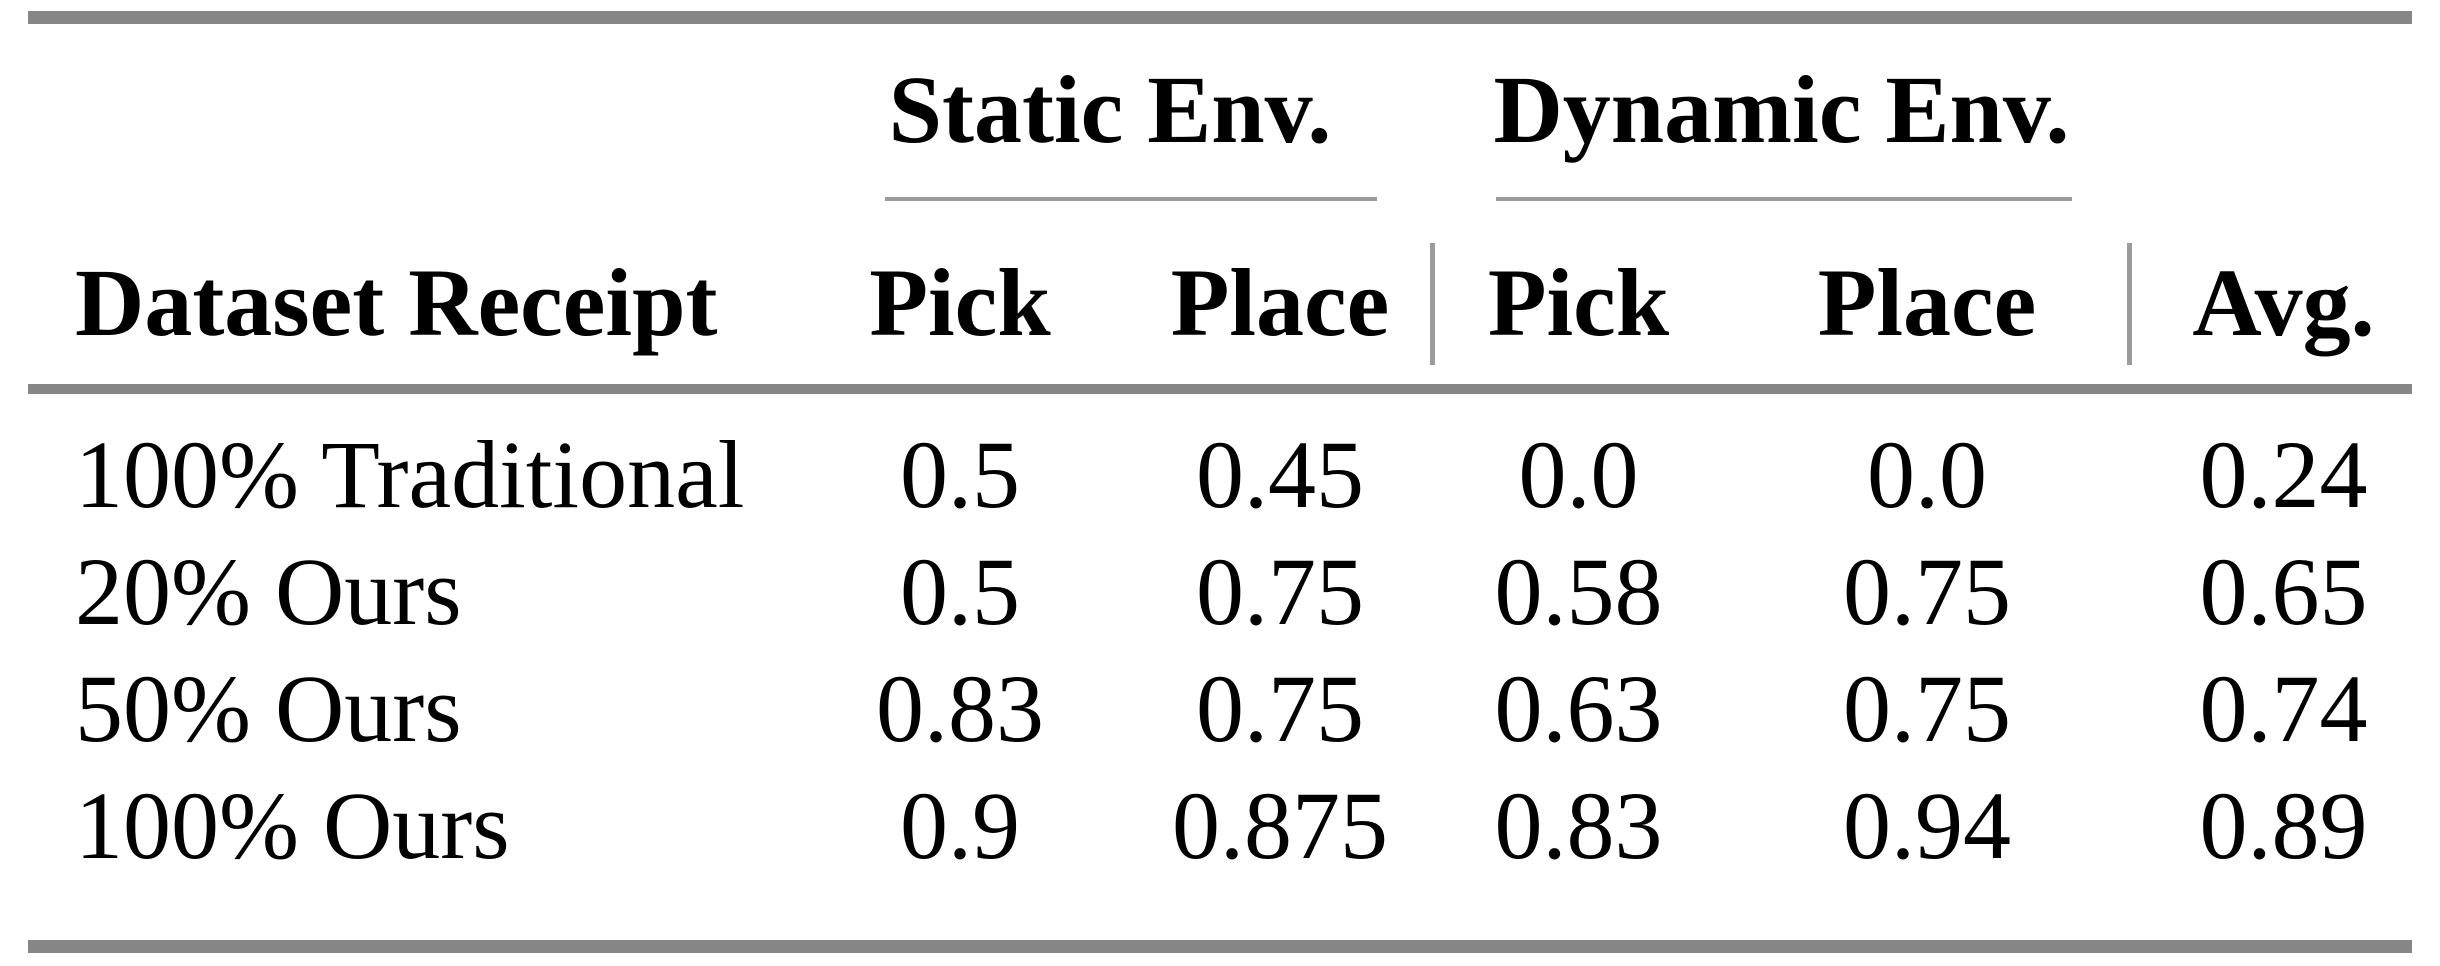 This screenshot has width=2440, height=966. What do you see at coordinates (1220, 17) in the screenshot?
I see `table-top-rule` at bounding box center [1220, 17].